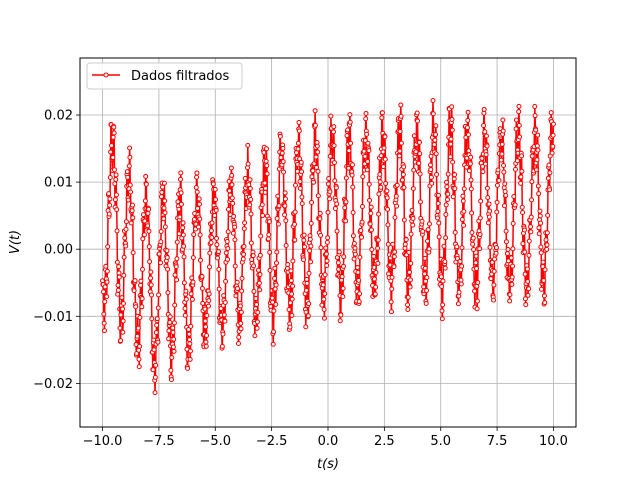  Describe the element at coordinates (272, 441) in the screenshot. I see `x-tick-label: −2.5` at that location.